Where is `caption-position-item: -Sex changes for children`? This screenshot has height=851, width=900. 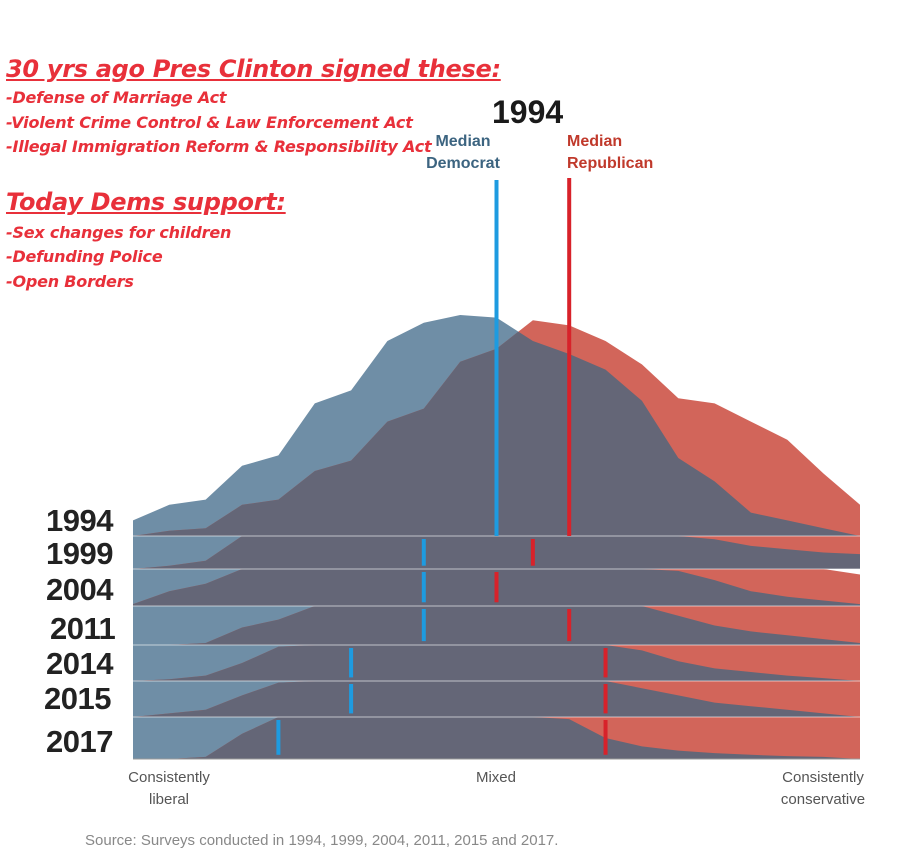
caption-position-item: -Sex changes for children is located at coordinates (119, 232).